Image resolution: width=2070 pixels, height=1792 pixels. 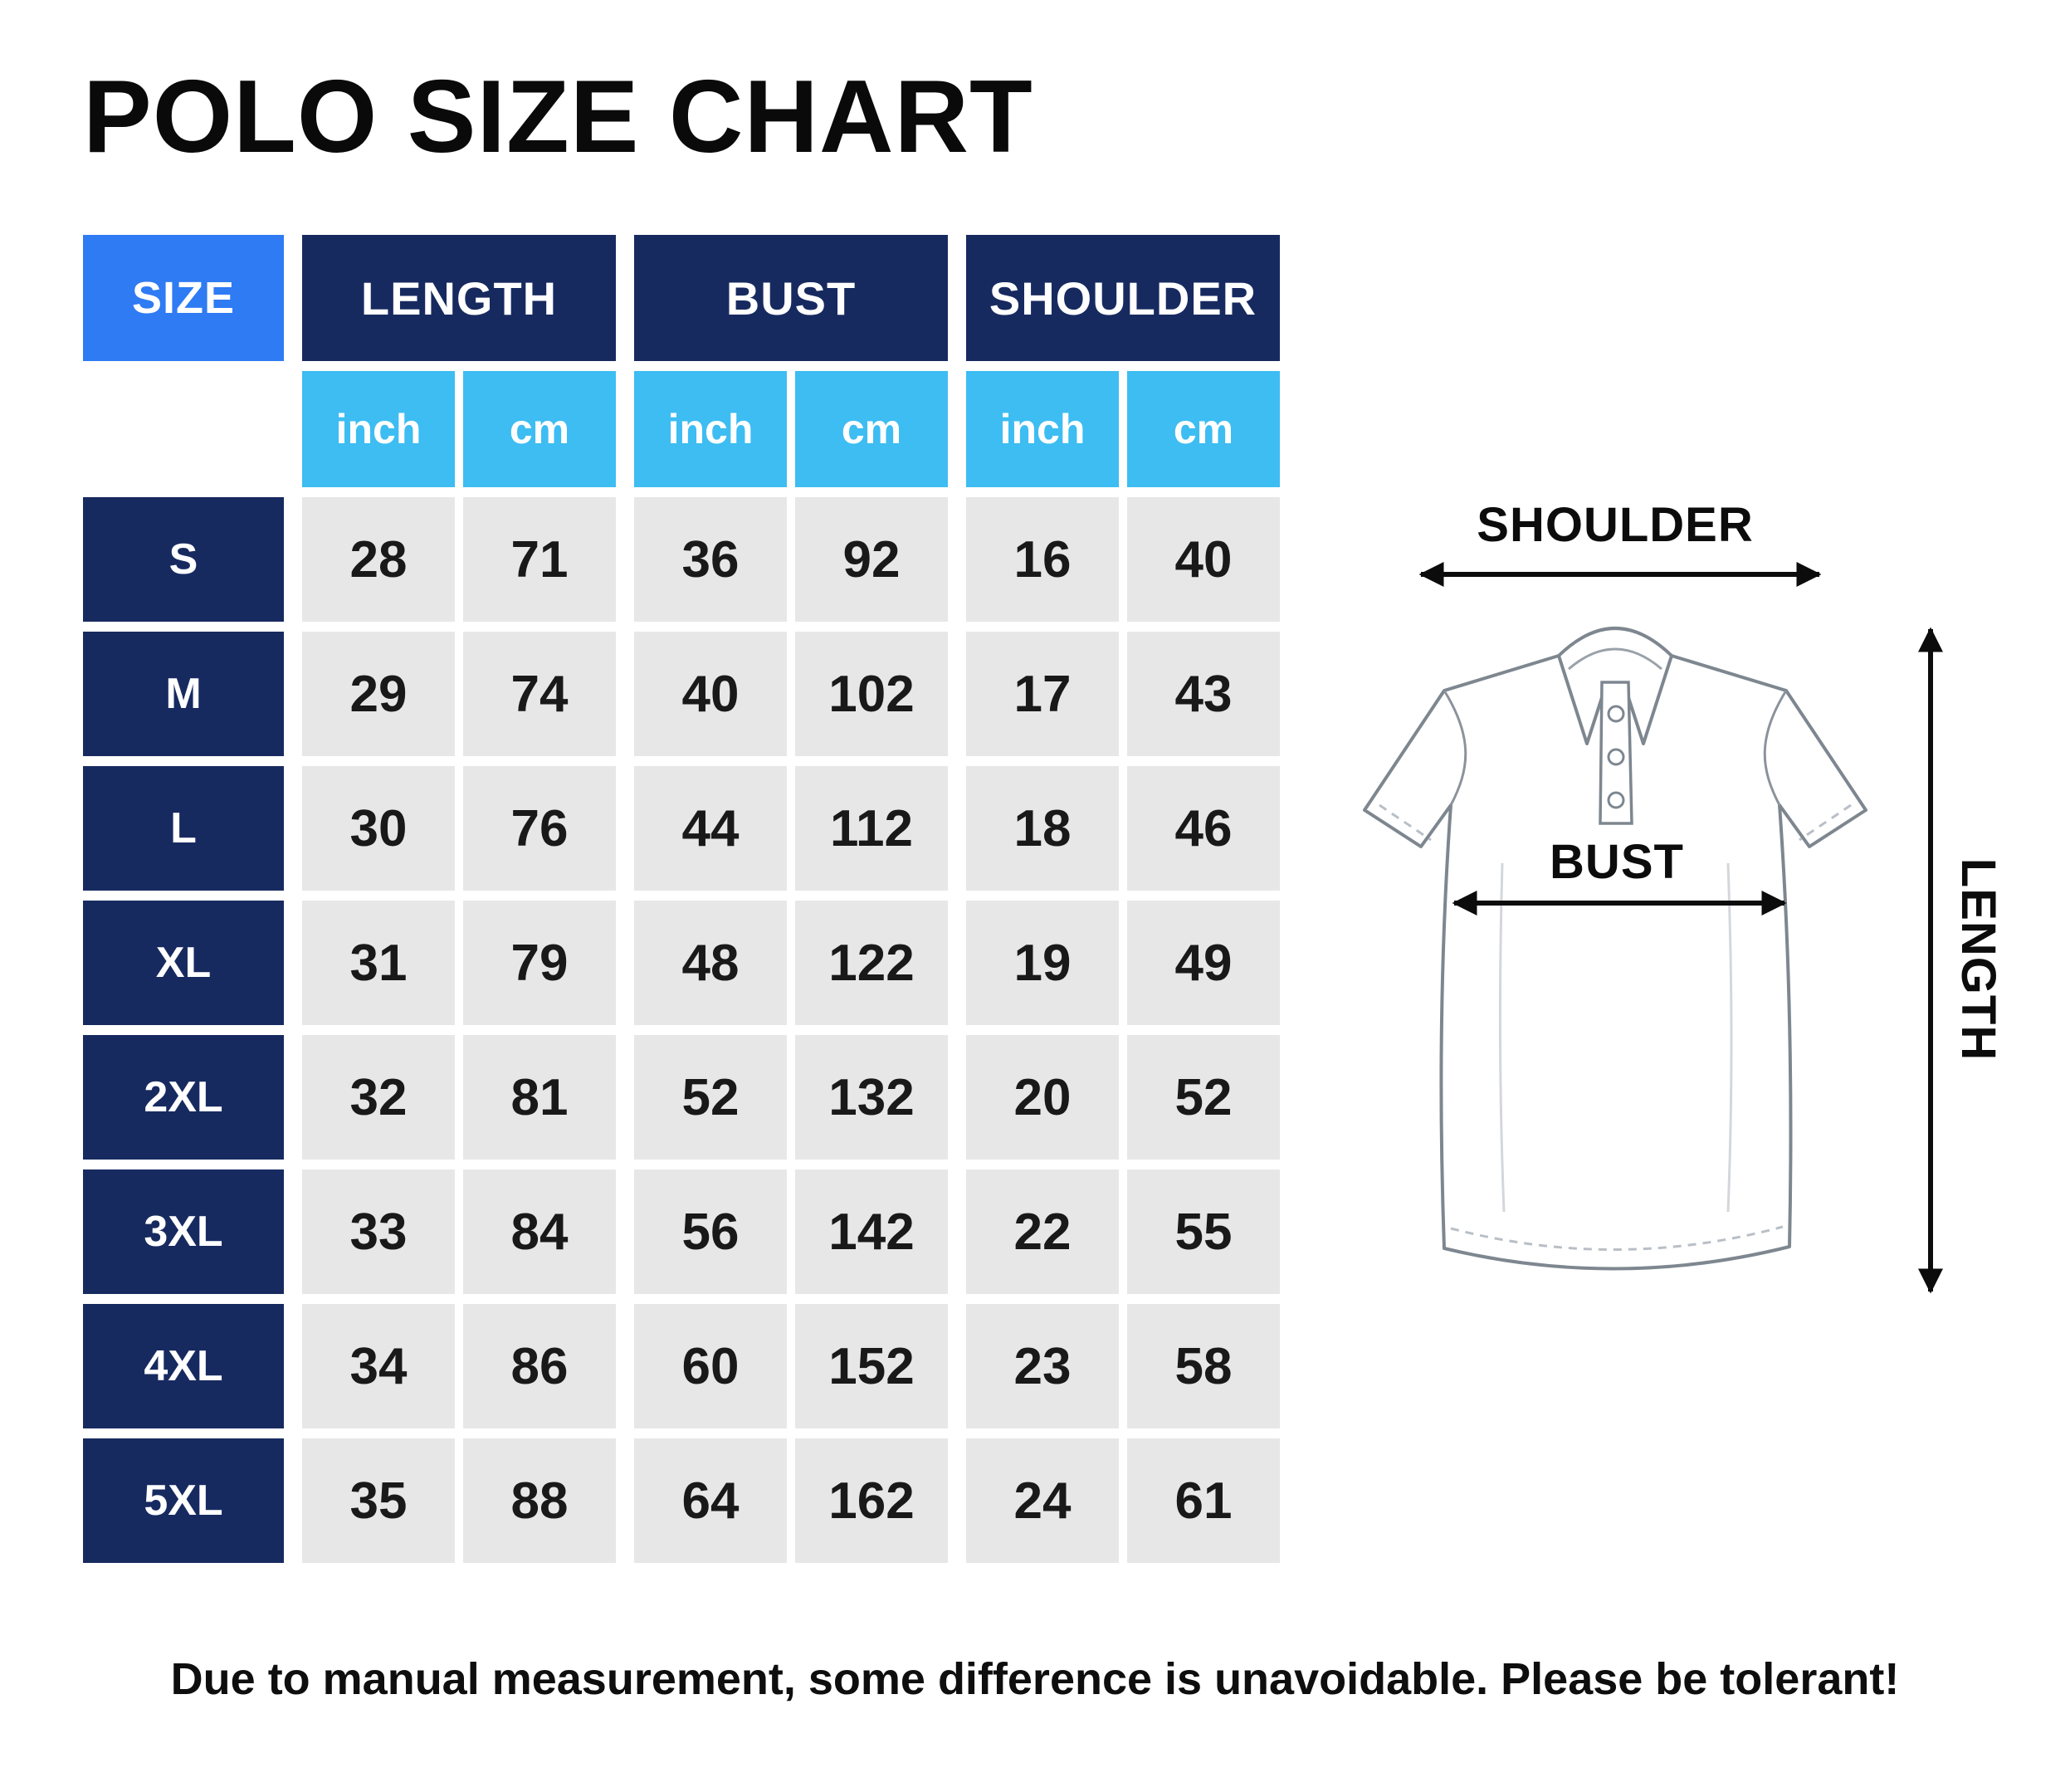 I want to click on table-cell: 81, so click(x=539, y=1097).